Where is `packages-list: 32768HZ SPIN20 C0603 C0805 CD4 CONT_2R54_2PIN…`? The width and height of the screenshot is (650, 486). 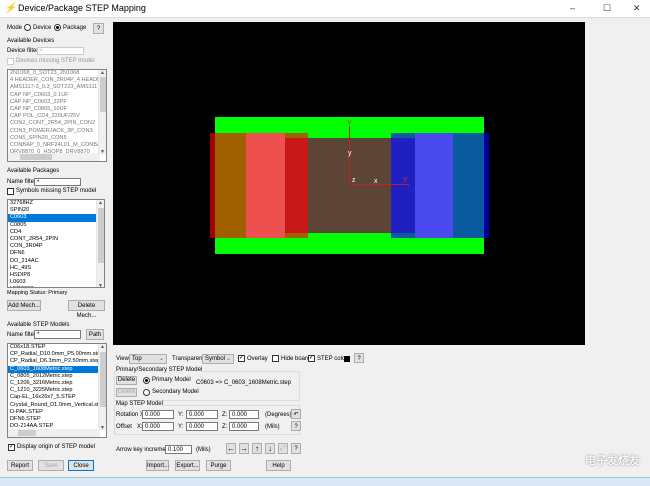
packages-list: 32768HZ SPIN20 C0603 C0805 CD4 CONT_2R54_2PIN… is located at coordinates (56, 243).